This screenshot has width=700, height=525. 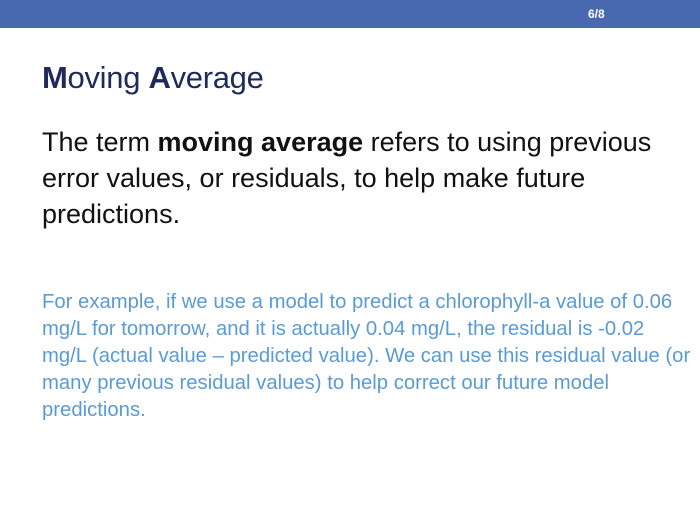 What do you see at coordinates (159, 77) in the screenshot?
I see `title-capital-a: A` at bounding box center [159, 77].